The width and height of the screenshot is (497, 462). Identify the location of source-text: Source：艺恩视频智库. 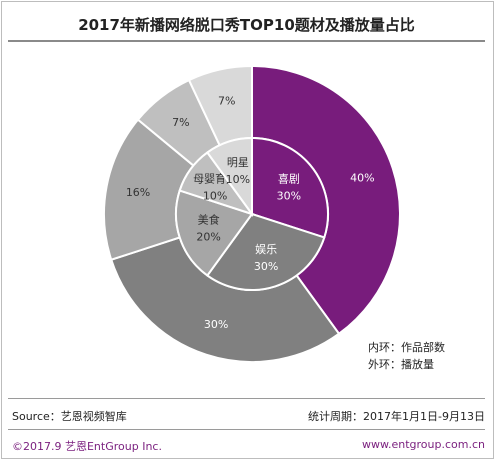
(69, 416).